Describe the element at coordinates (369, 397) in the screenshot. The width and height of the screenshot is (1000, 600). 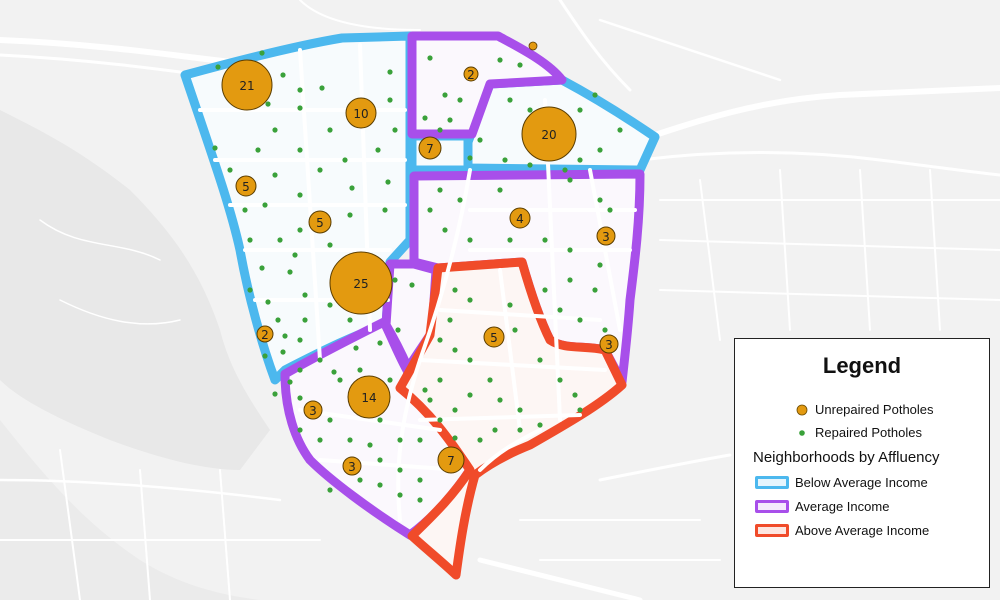
I see `unrepaired-cluster: 14` at that location.